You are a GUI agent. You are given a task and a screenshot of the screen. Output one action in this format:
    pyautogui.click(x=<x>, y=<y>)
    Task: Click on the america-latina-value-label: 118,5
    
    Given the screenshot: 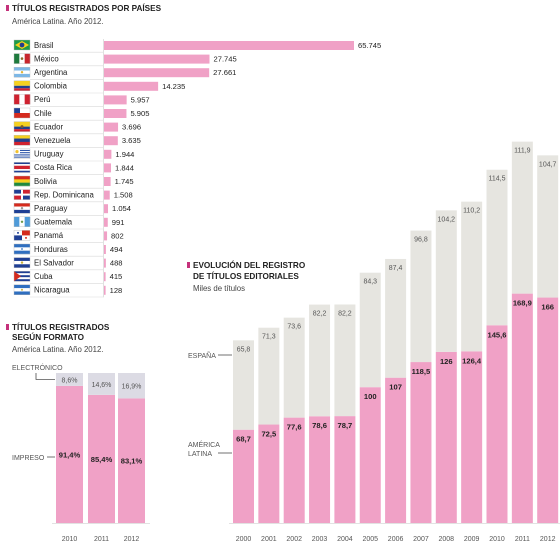 What is the action you would take?
    pyautogui.click(x=421, y=371)
    